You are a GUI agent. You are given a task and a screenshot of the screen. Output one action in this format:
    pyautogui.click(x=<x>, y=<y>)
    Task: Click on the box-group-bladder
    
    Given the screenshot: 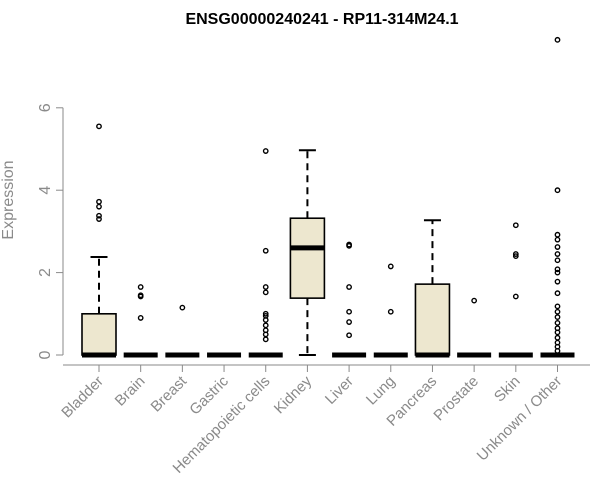 What is the action you would take?
    pyautogui.click(x=99, y=240)
    